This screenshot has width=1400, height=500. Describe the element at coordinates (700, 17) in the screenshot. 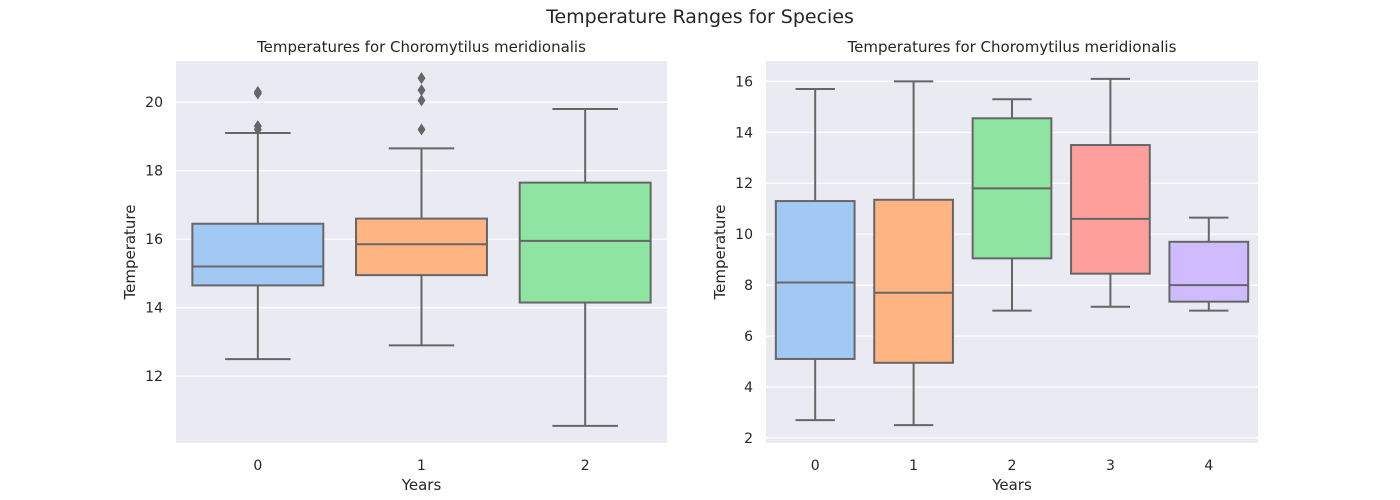

I see `figure-title: Temperature Ranges for Species` at that location.